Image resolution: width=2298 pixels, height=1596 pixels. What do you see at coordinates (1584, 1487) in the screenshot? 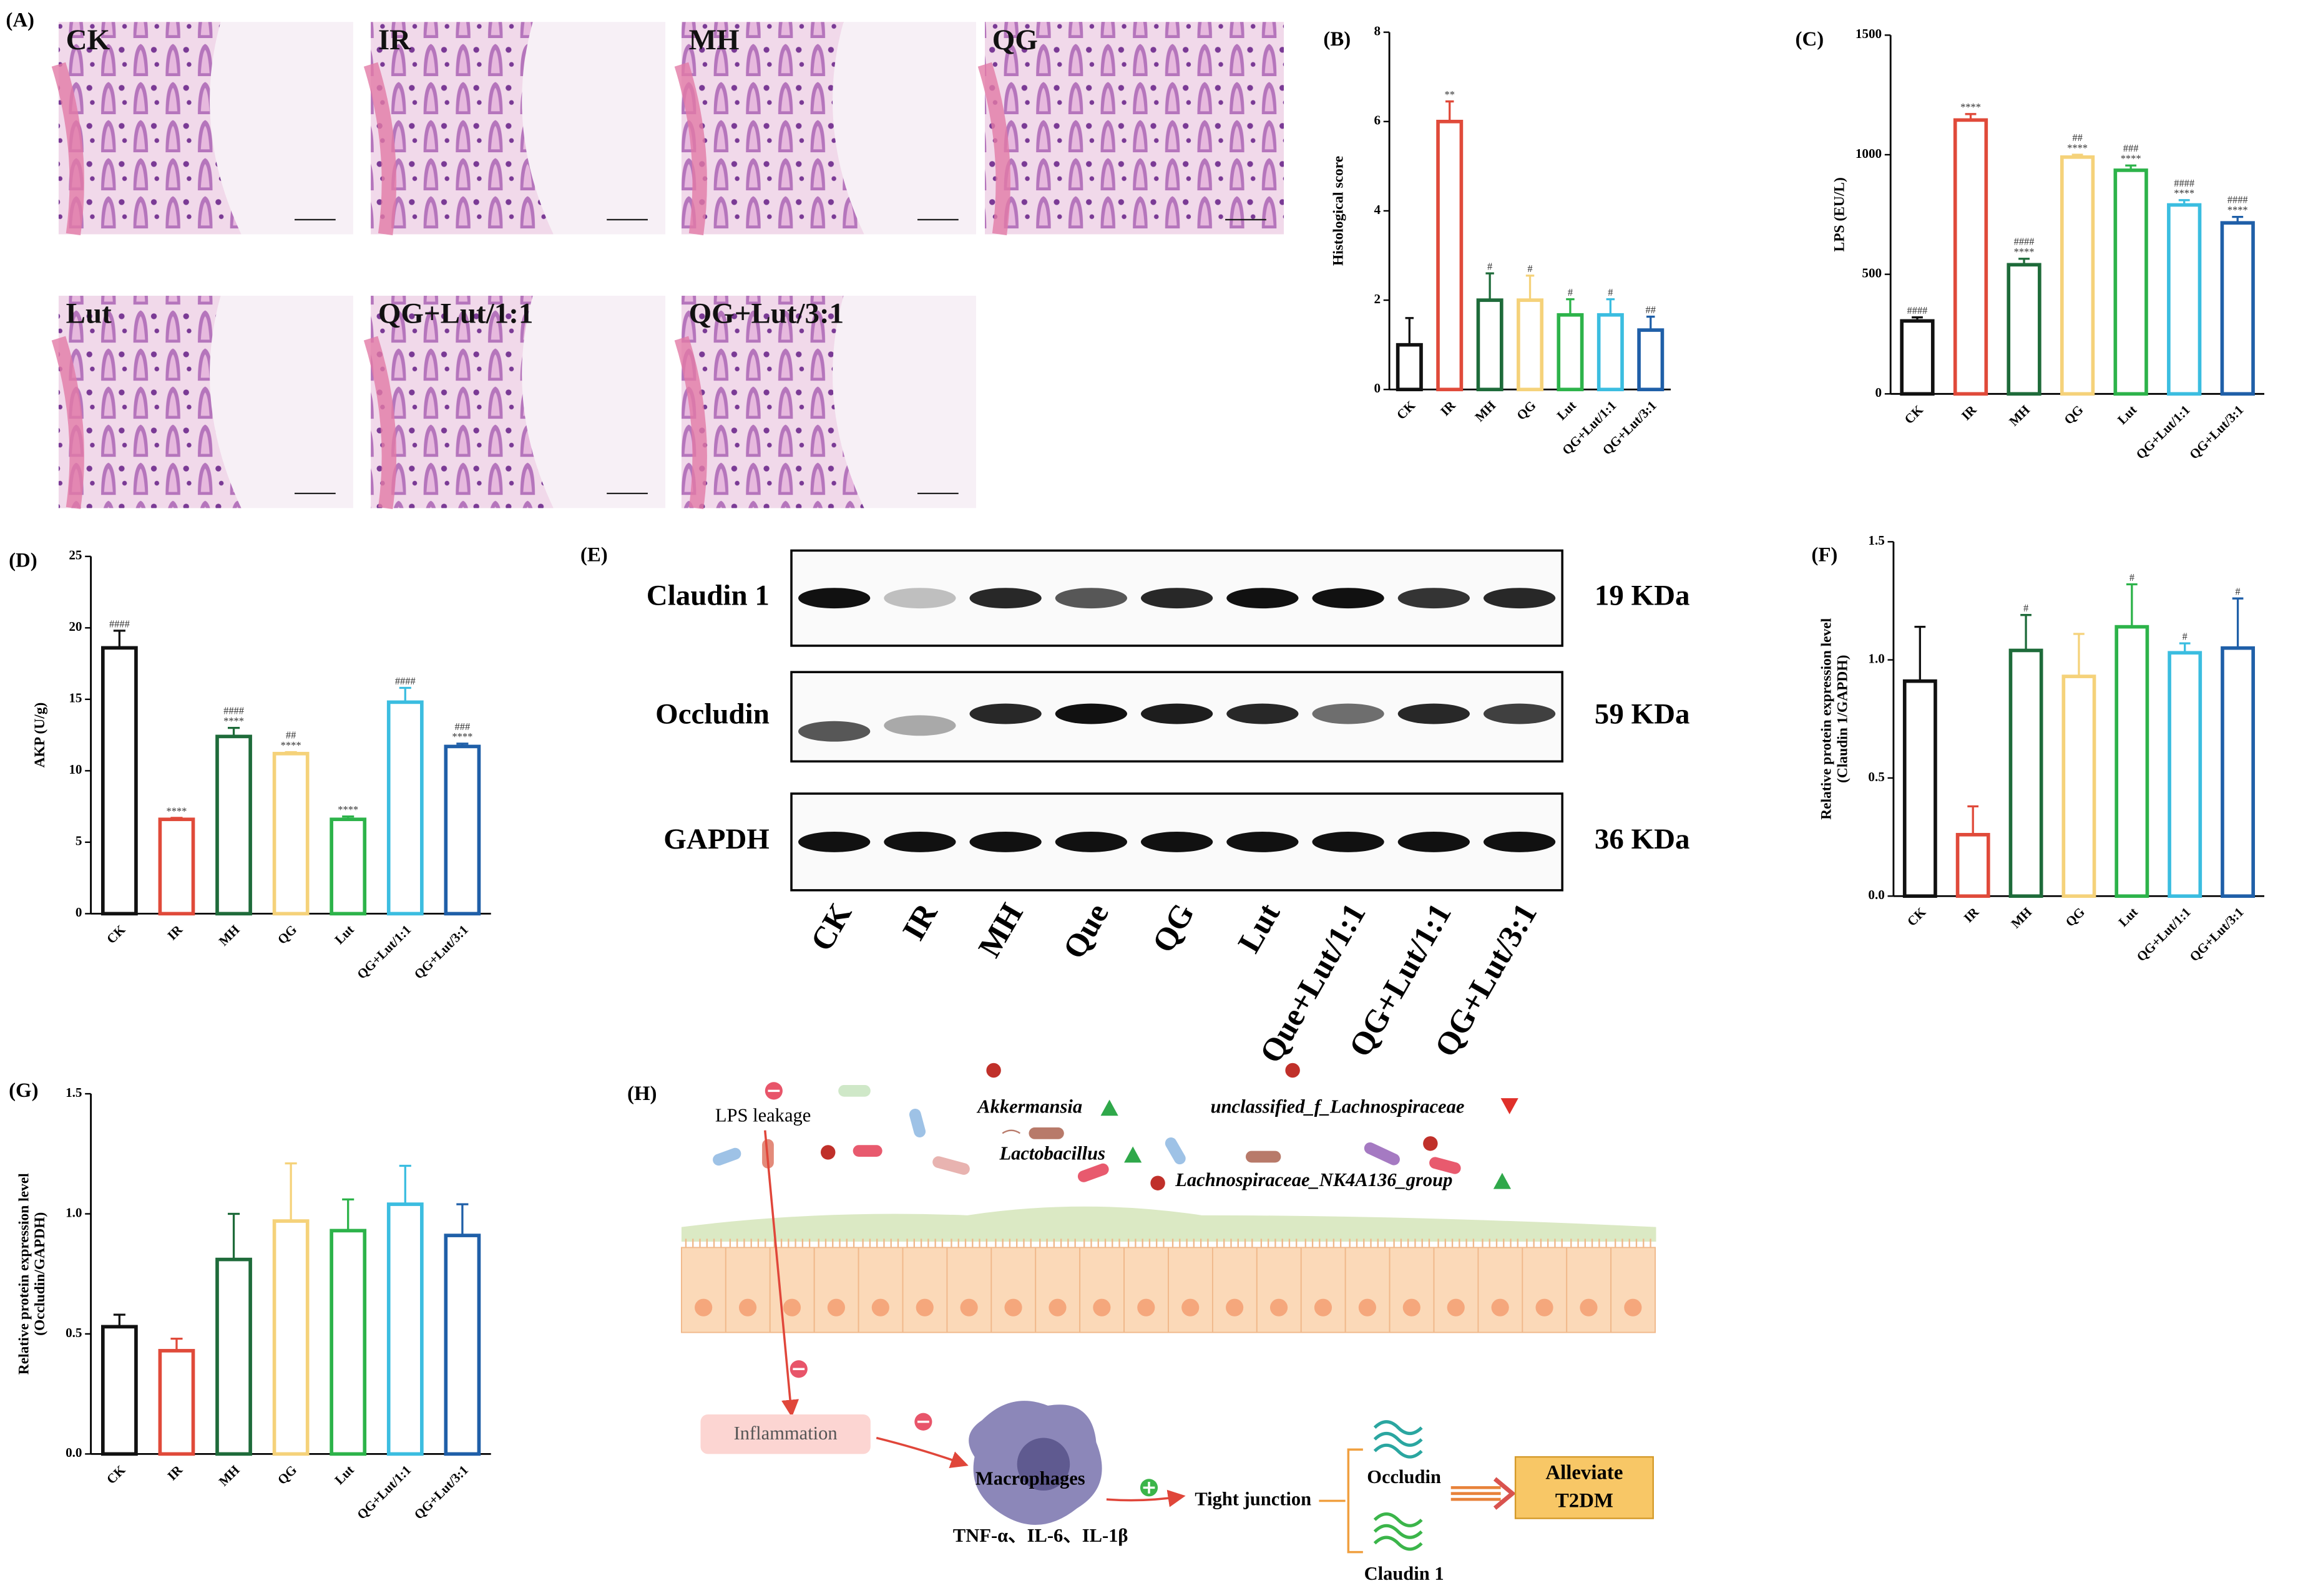
I see `outcome-box` at bounding box center [1584, 1487].